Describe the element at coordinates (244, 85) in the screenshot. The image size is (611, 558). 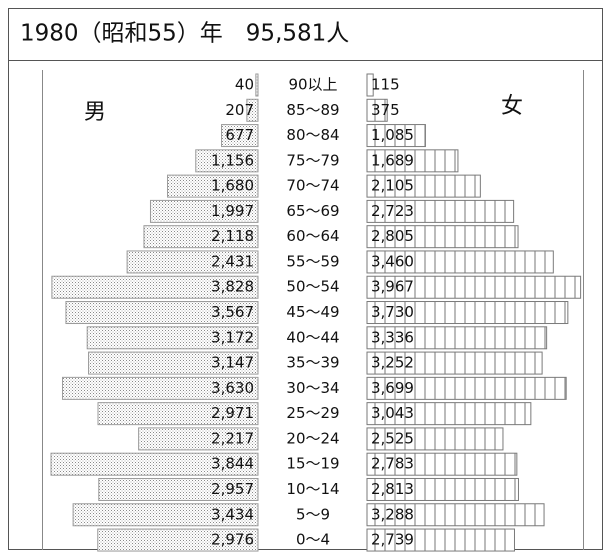
I see `value-label-male: 40` at that location.